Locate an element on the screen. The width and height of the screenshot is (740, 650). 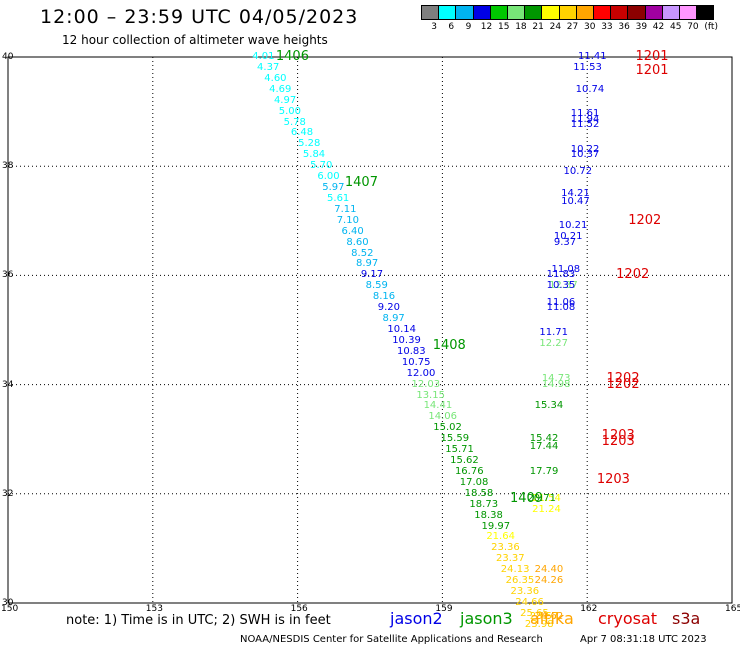
swh-value: 8.59 is located at coordinates (376, 286).